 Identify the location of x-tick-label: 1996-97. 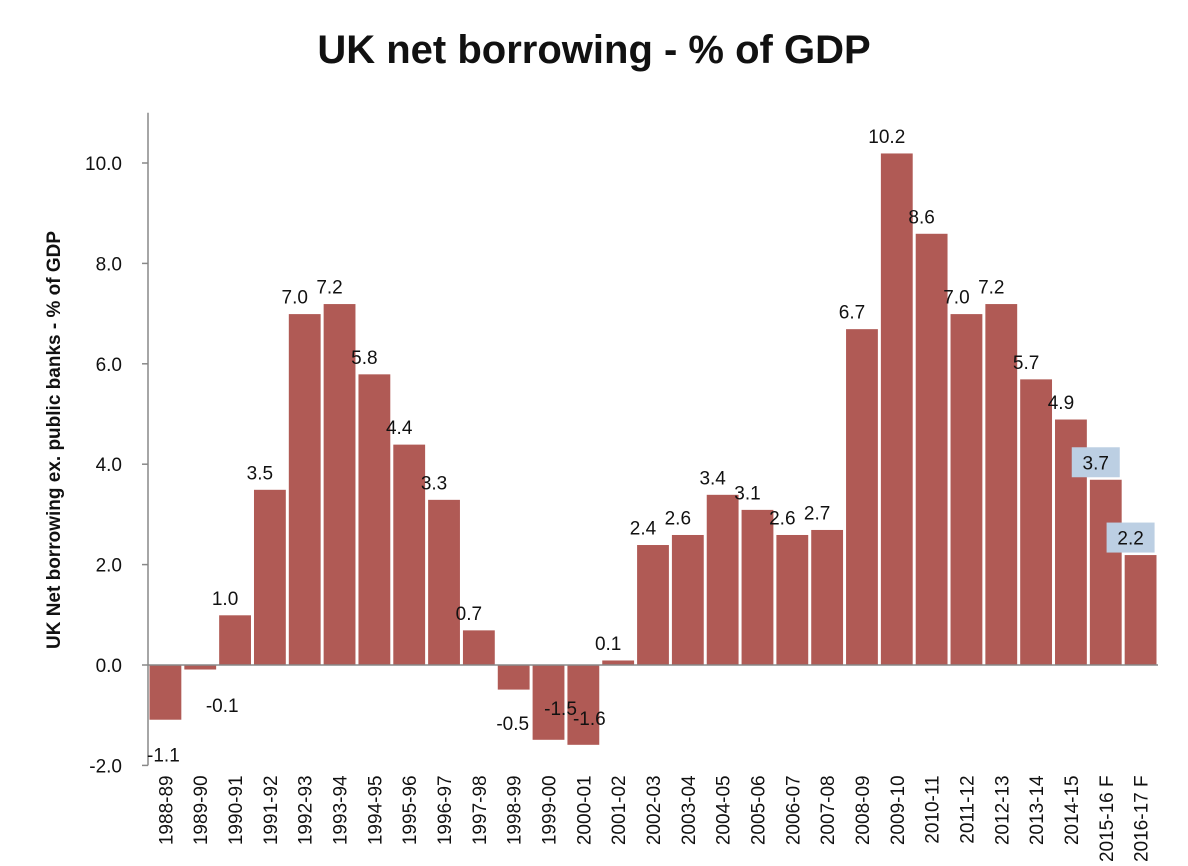
(445, 810).